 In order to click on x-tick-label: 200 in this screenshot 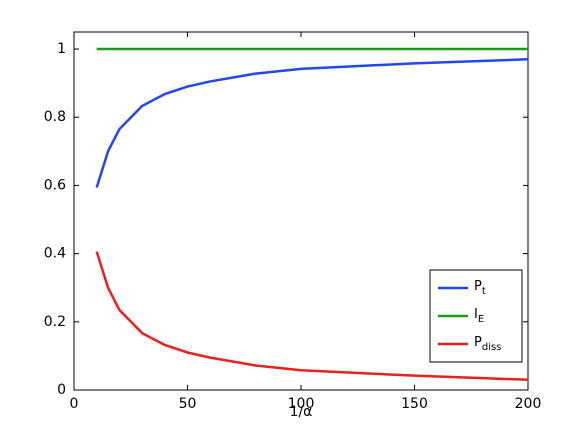, I will do `click(528, 404)`.